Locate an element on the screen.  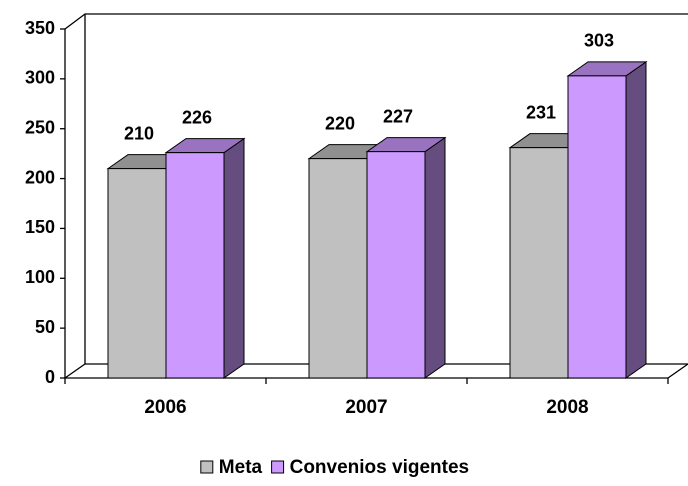
y-tick-label: 100 is located at coordinates (40, 277).